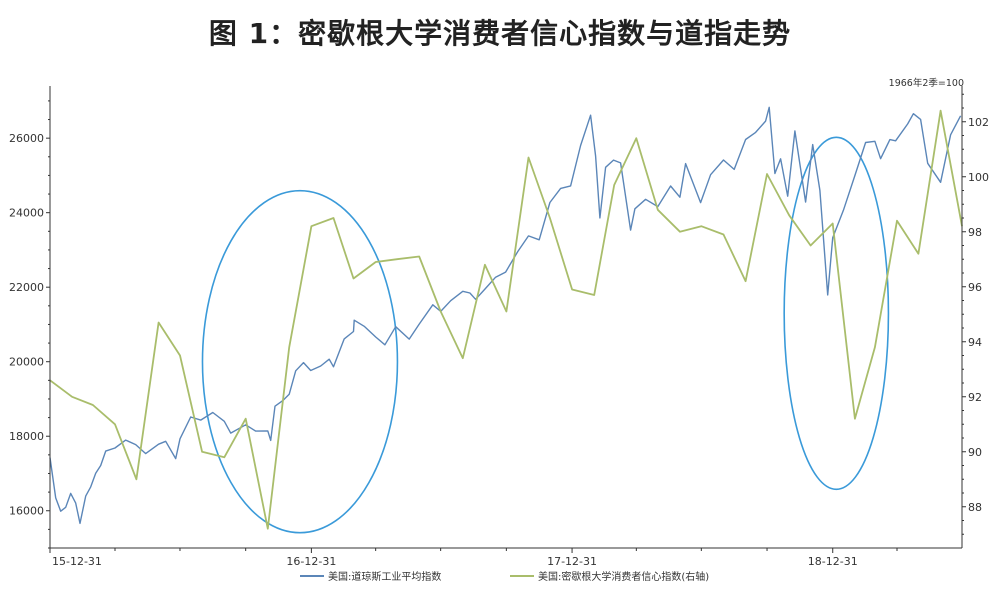  What do you see at coordinates (975, 452) in the screenshot?
I see `right-tick-label: 90` at bounding box center [975, 452].